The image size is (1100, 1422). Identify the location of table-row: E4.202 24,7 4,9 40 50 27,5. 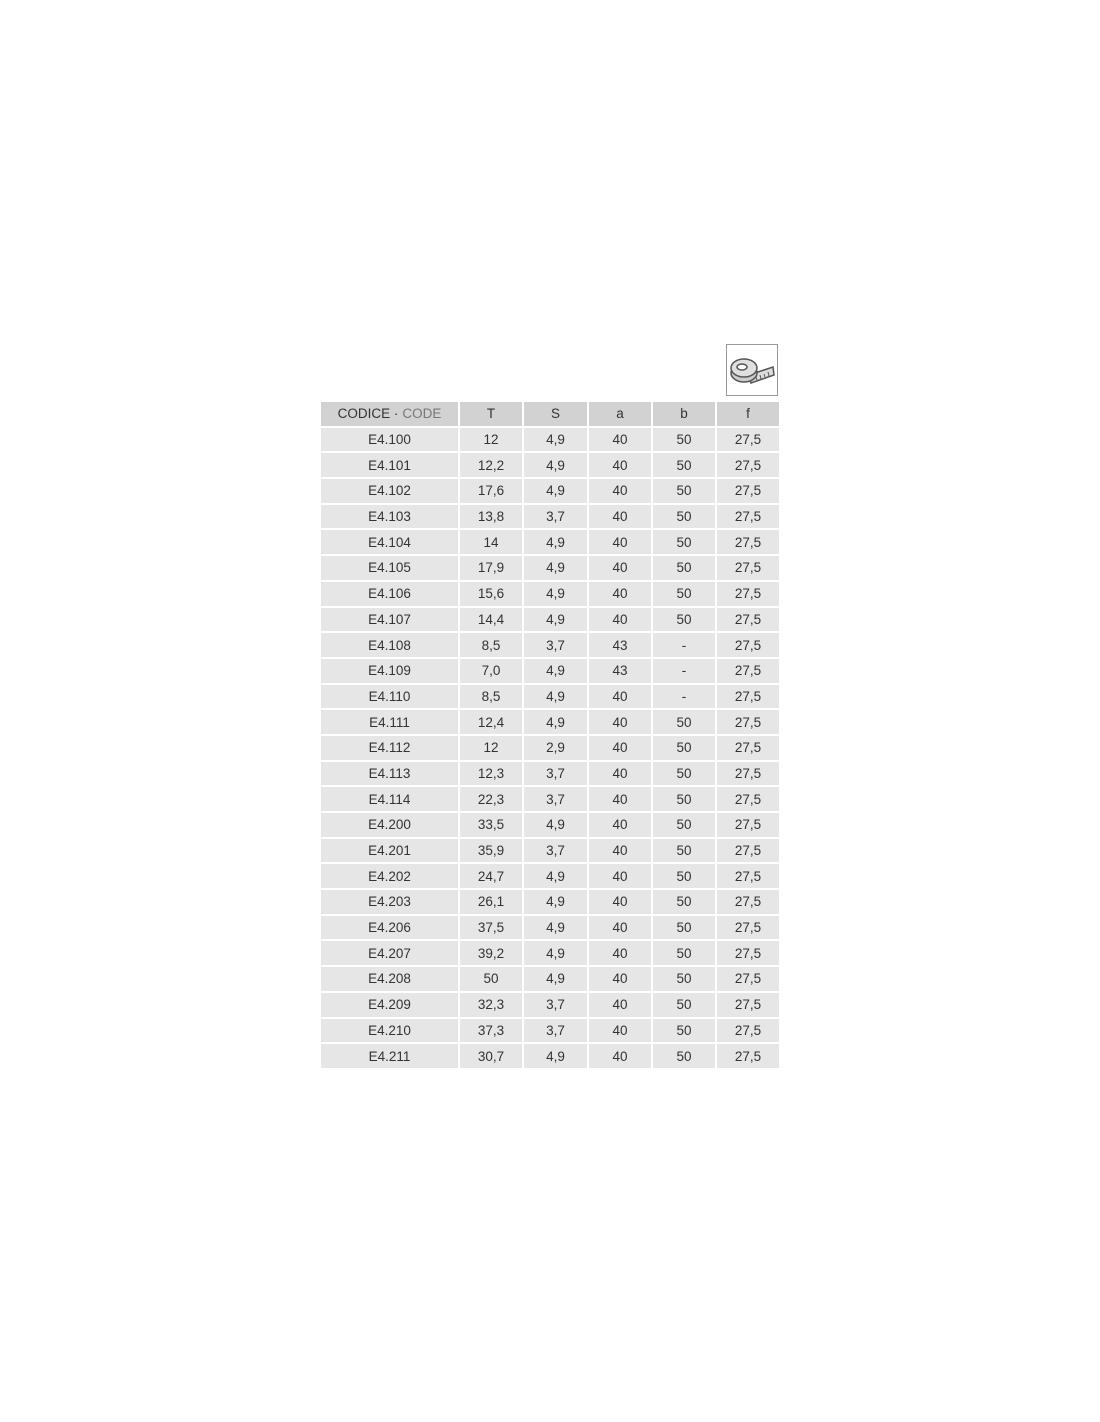
(550, 877).